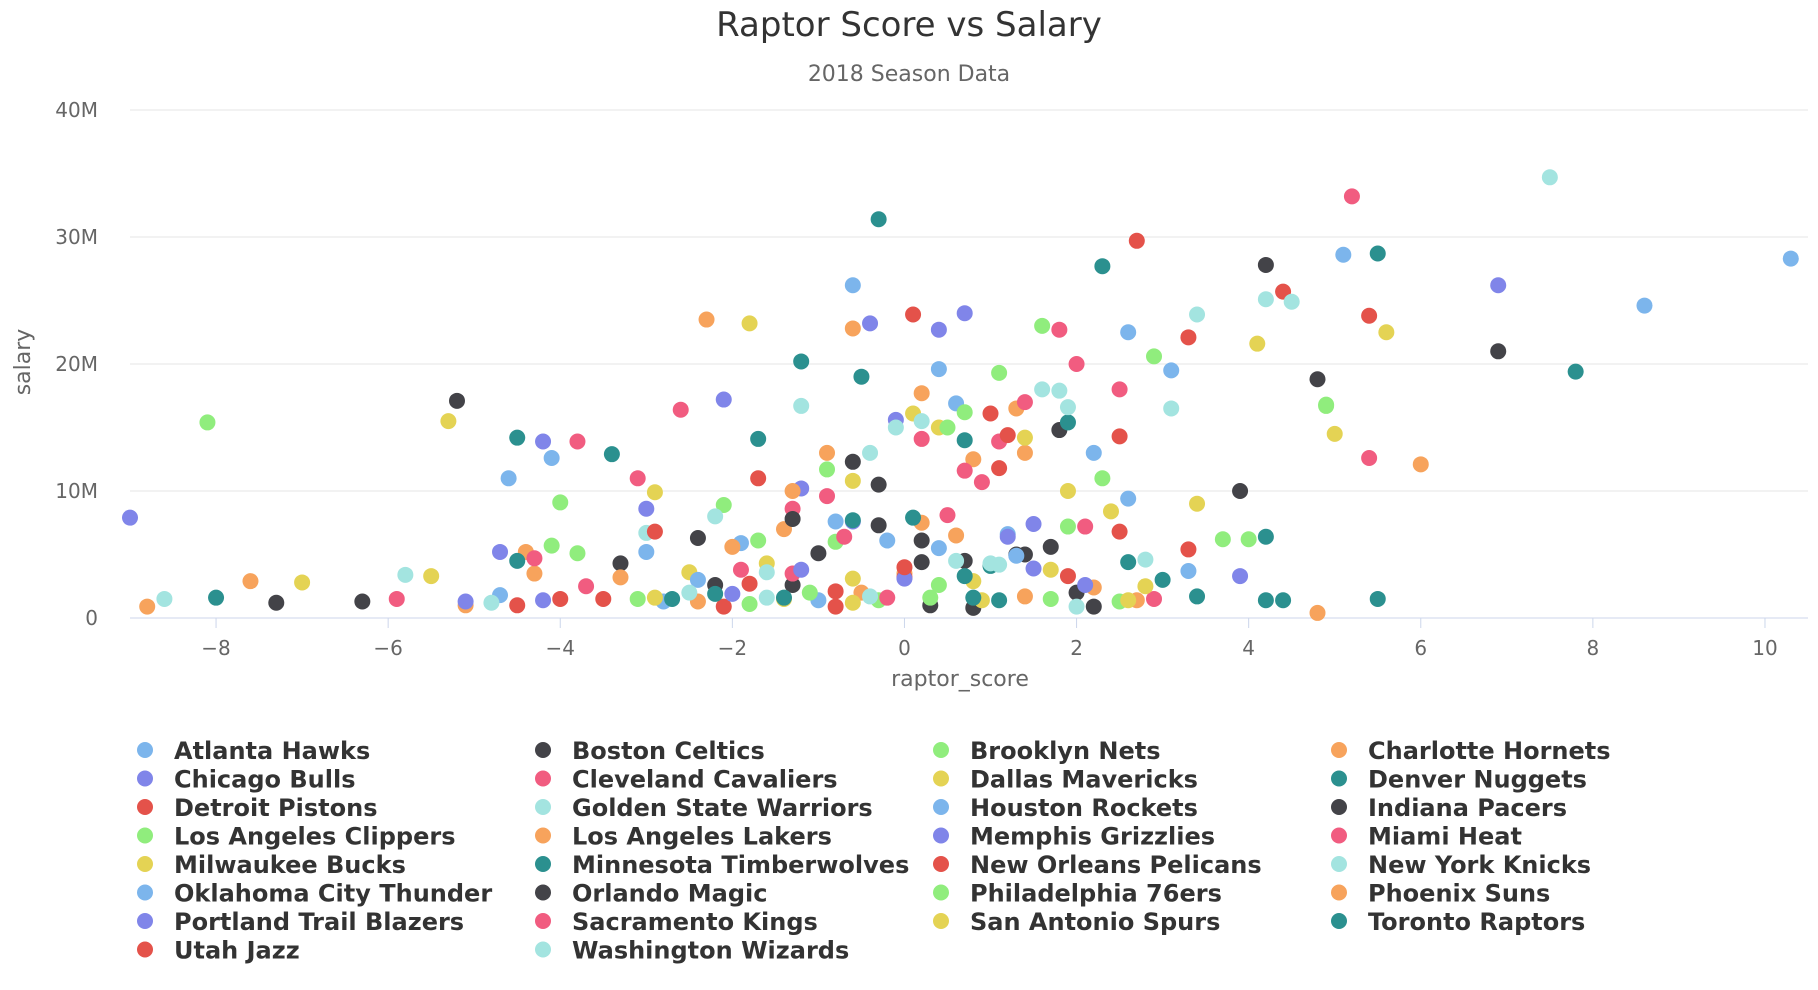 This screenshot has width=1818, height=990. I want to click on legend-item: Utah Jazz, so click(218, 951).